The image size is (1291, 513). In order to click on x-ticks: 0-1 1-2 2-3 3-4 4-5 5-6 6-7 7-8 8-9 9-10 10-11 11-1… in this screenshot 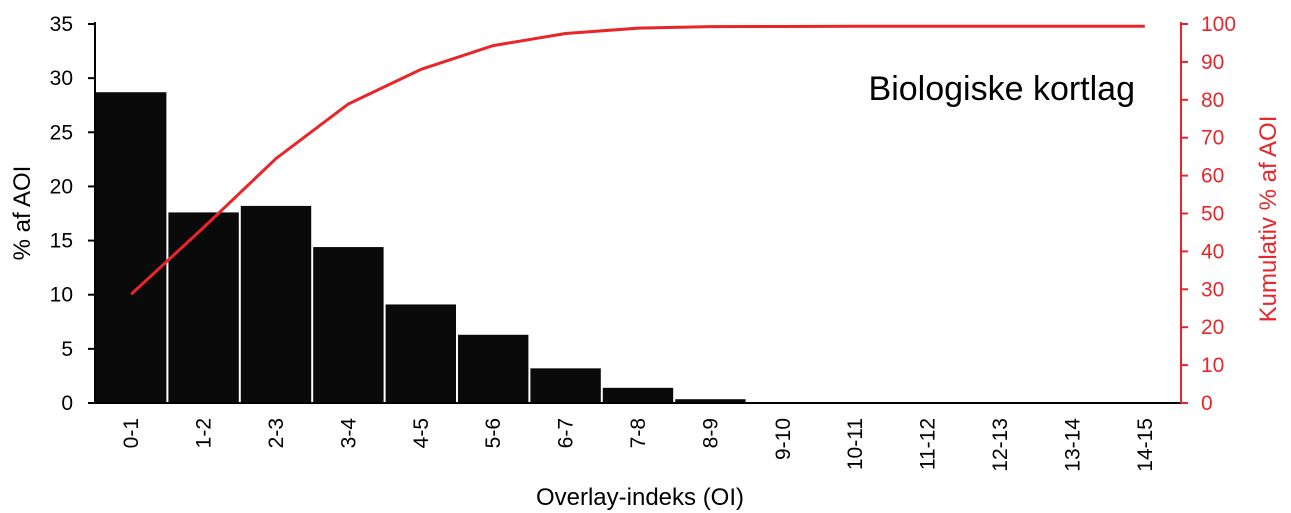, I will do `click(638, 445)`.